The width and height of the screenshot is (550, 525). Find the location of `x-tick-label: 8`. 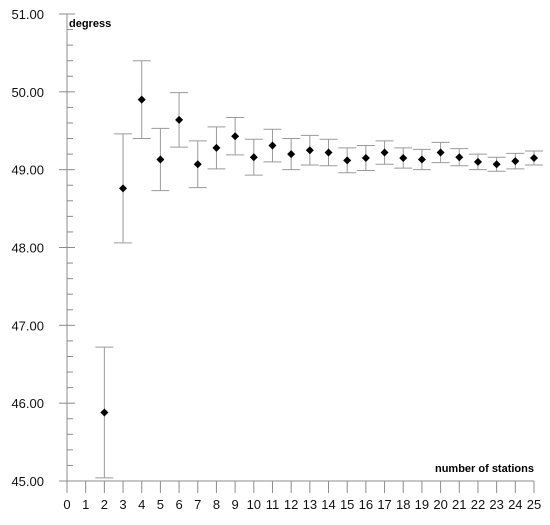

x-tick-label: 8 is located at coordinates (216, 504).